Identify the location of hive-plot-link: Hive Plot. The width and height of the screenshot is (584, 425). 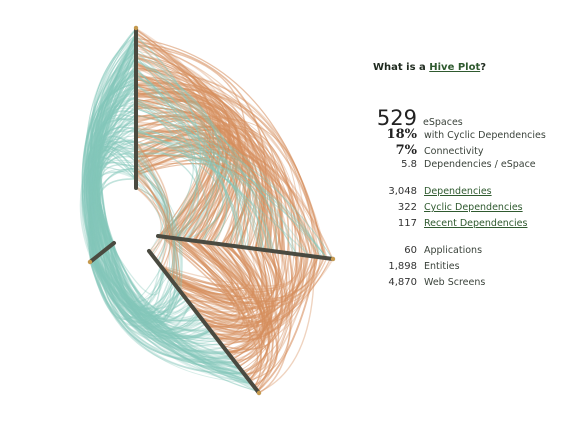
(455, 67).